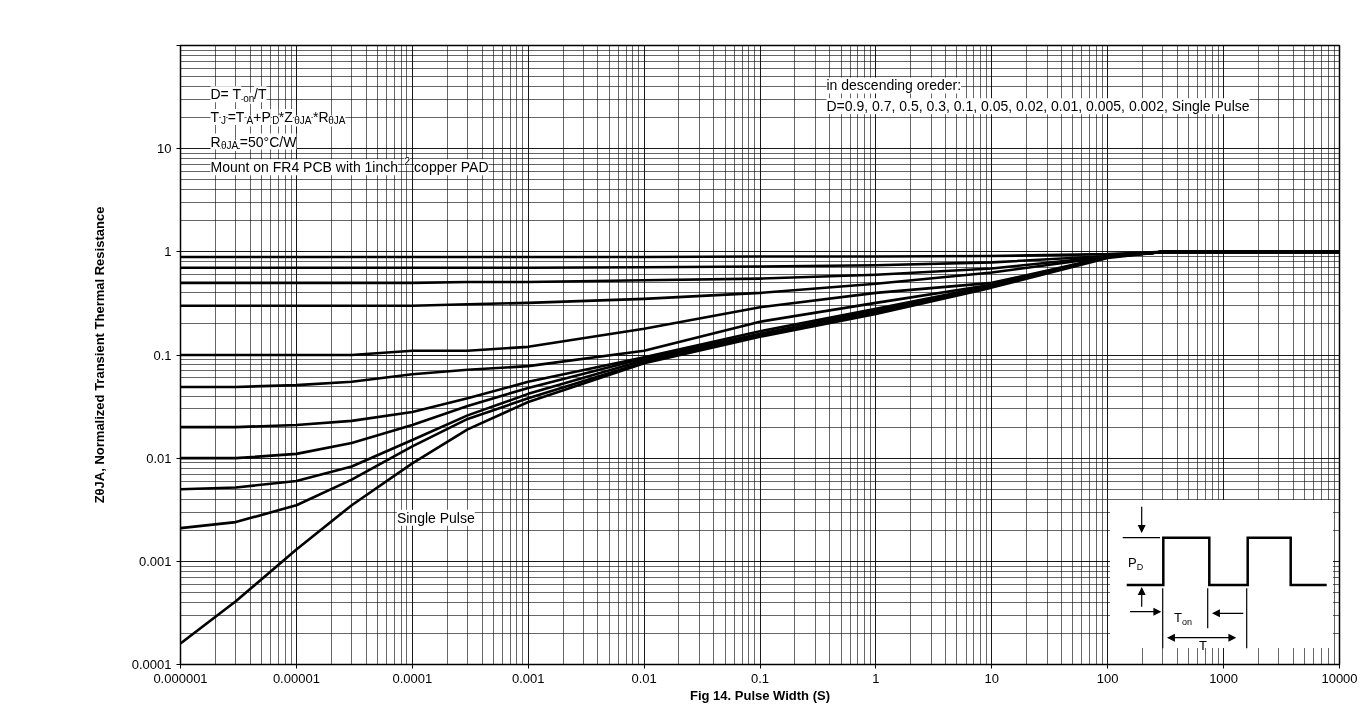 This screenshot has height=724, width=1369. Describe the element at coordinates (1183, 618) in the screenshot. I see `annotation: T$_{on}$` at that location.